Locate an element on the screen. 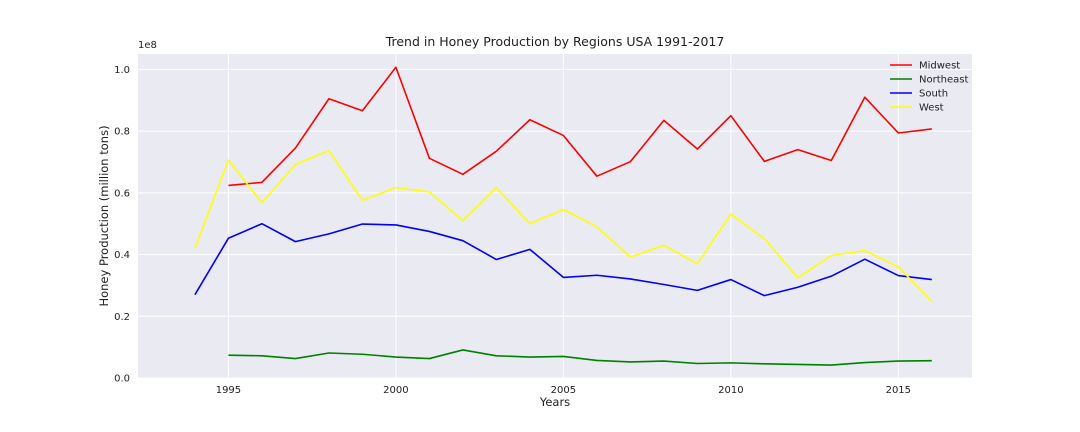  x-tick-label: 2010 is located at coordinates (730, 390).